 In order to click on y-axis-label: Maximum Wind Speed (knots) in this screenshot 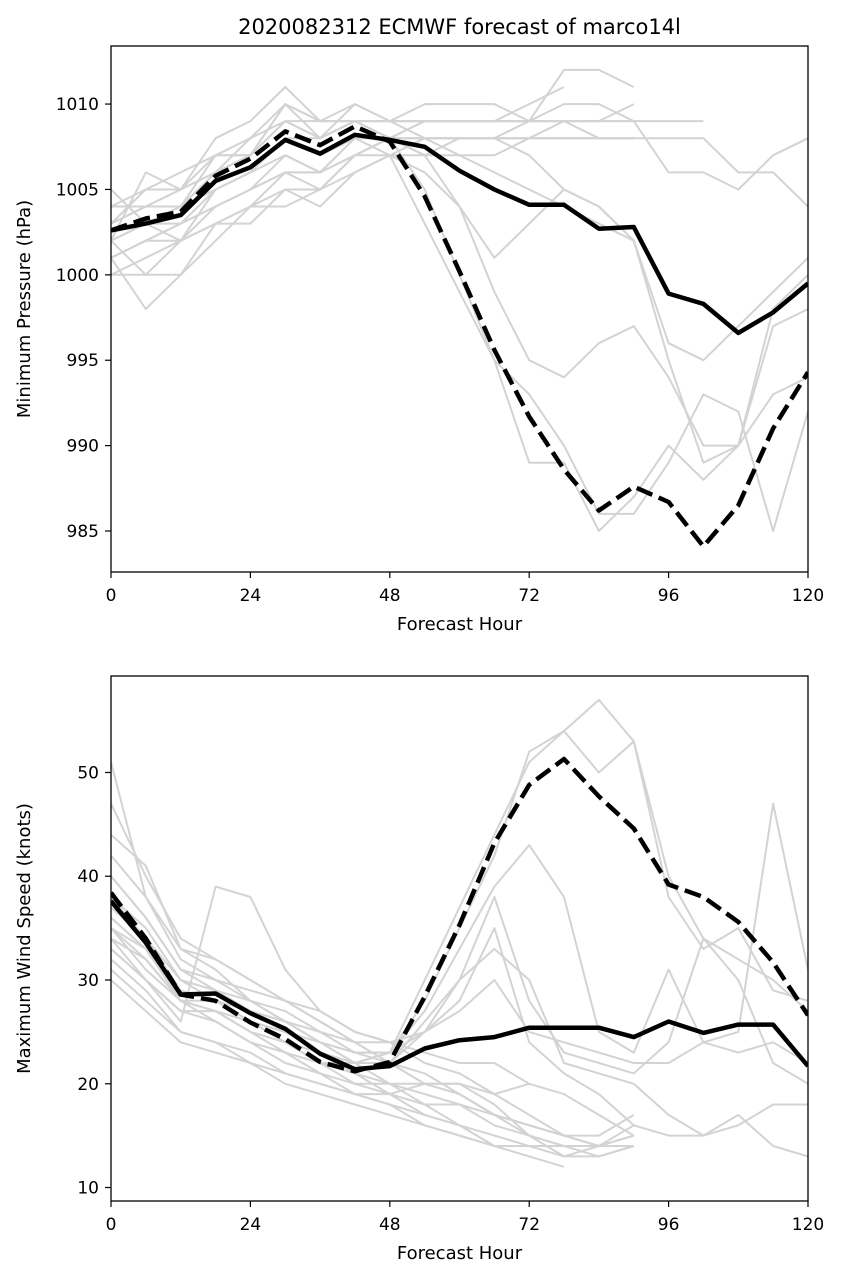, I will do `click(24, 938)`.